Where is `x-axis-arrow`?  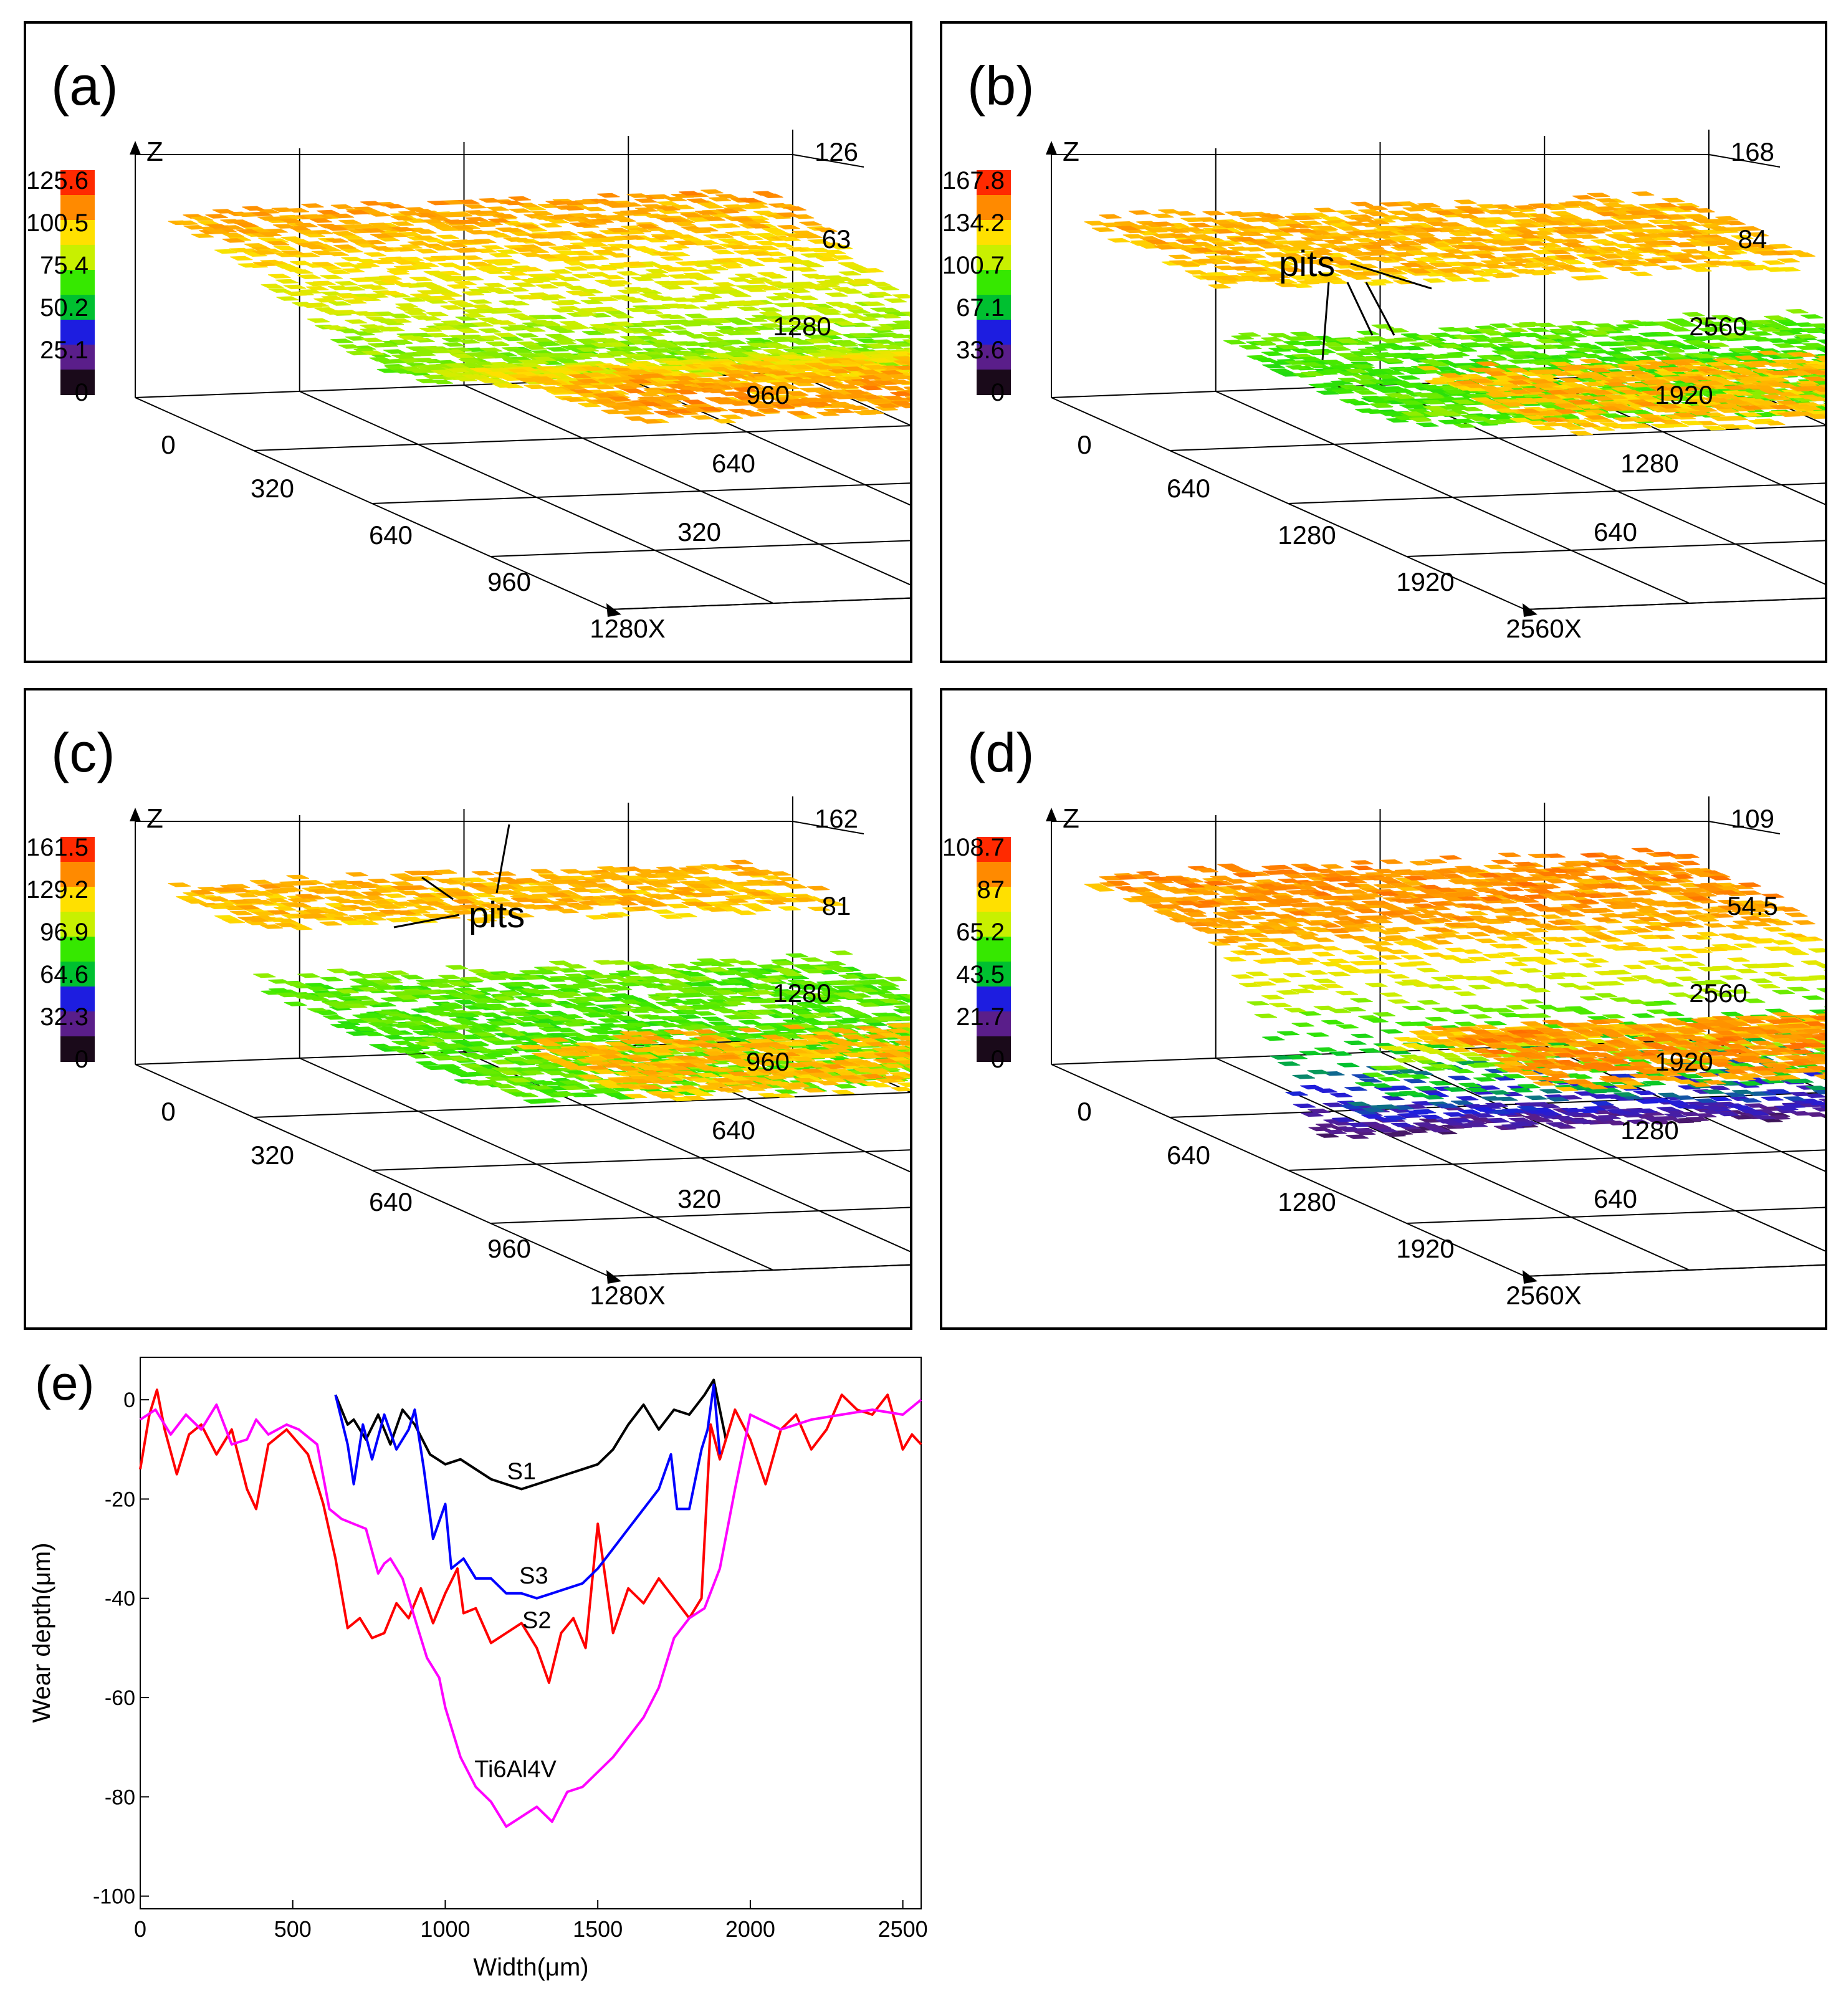 x-axis-arrow is located at coordinates (613, 1277).